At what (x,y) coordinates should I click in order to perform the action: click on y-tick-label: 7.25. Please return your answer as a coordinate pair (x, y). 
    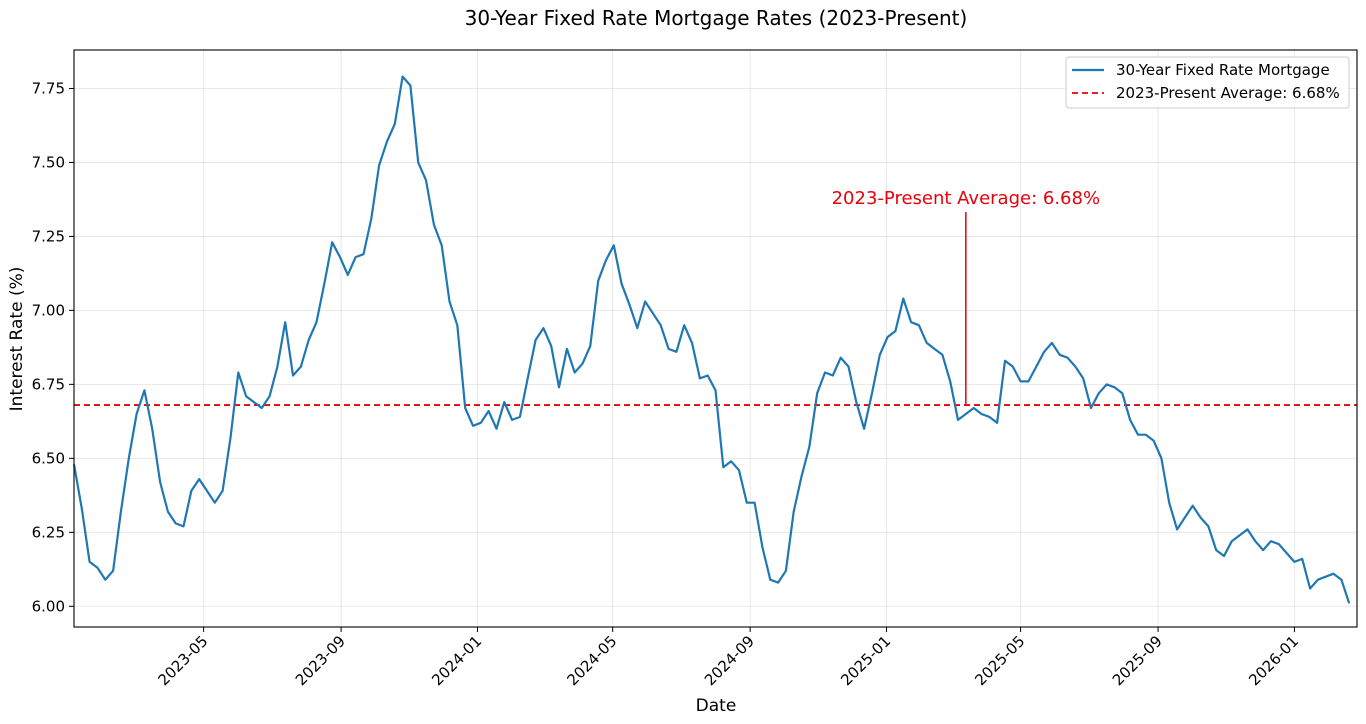
    Looking at the image, I should click on (48, 236).